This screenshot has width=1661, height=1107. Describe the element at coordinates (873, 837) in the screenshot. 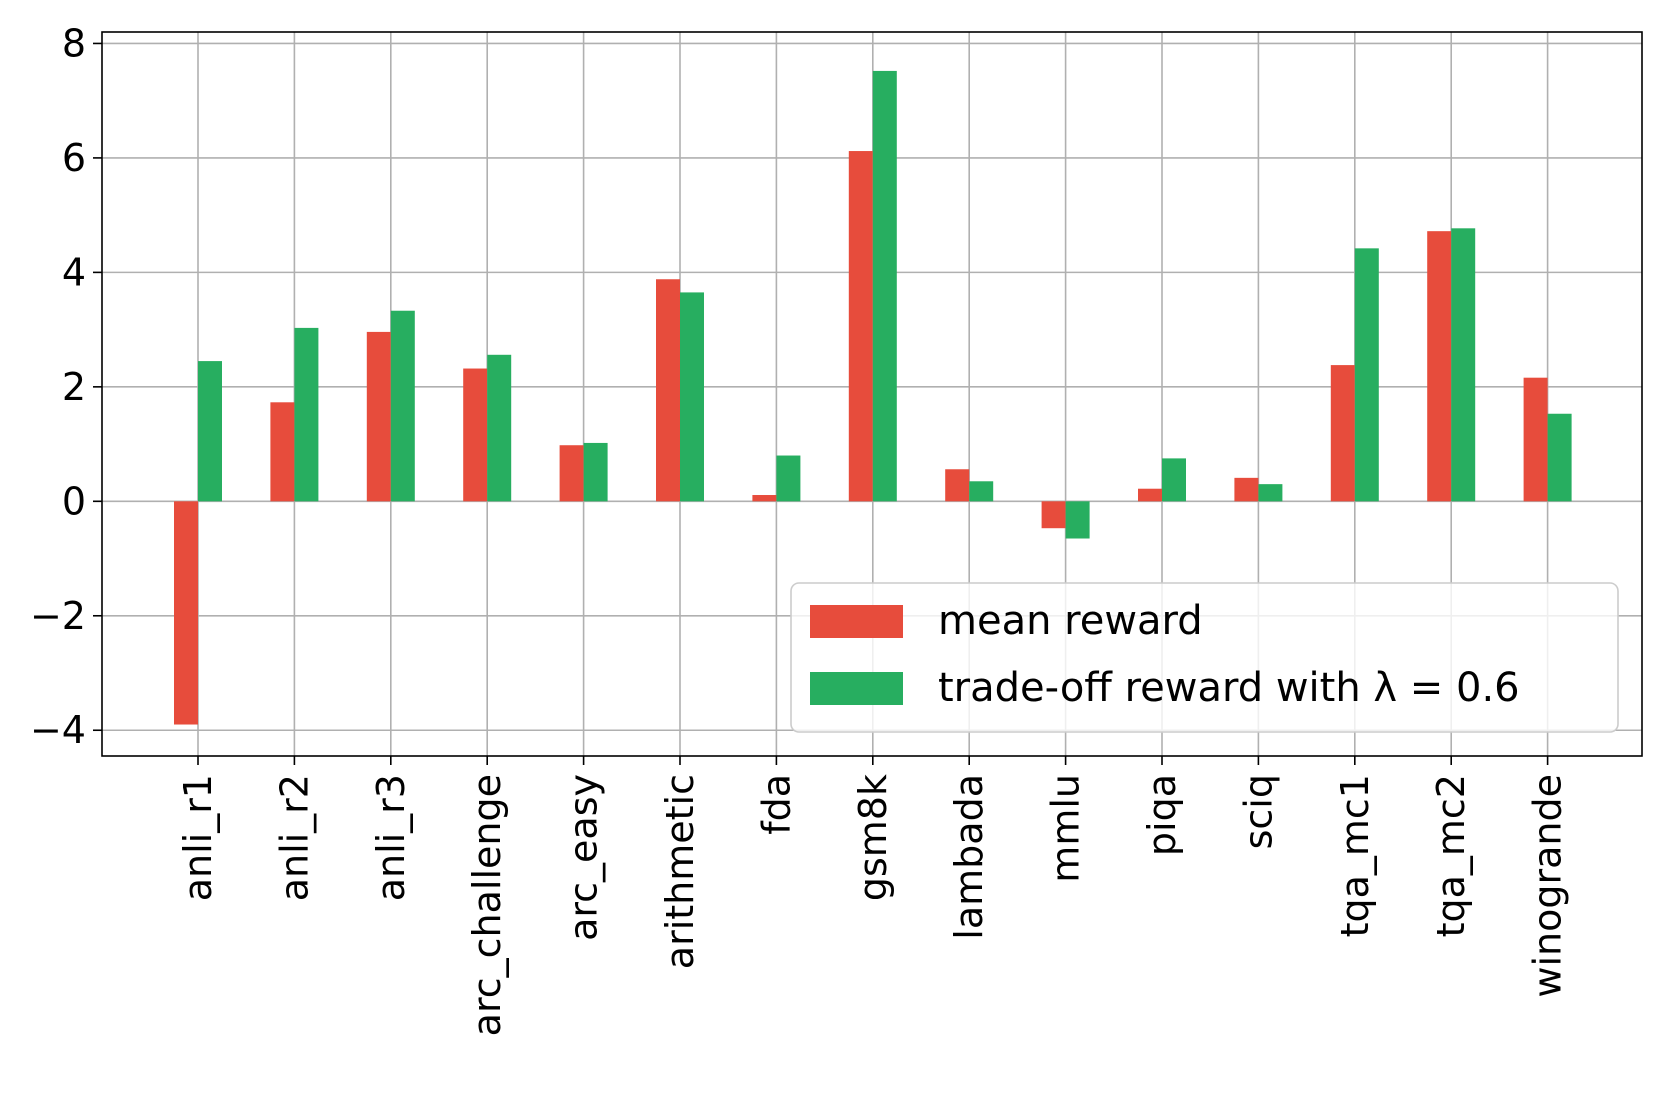

I see `x-tick-label: gsm8k` at that location.